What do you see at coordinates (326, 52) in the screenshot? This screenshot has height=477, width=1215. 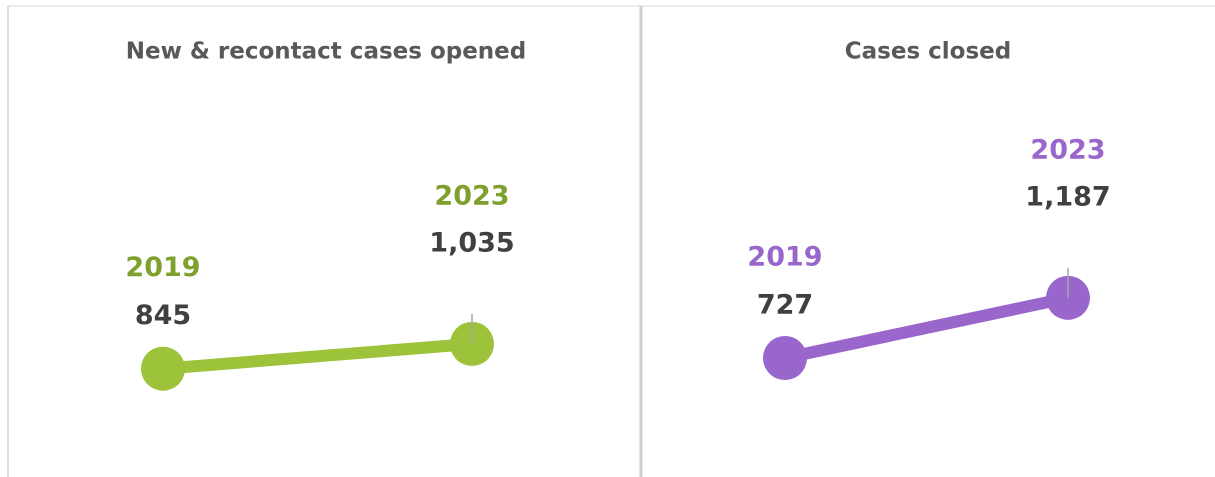 I see `chart-title: New & recontact cases opened` at bounding box center [326, 52].